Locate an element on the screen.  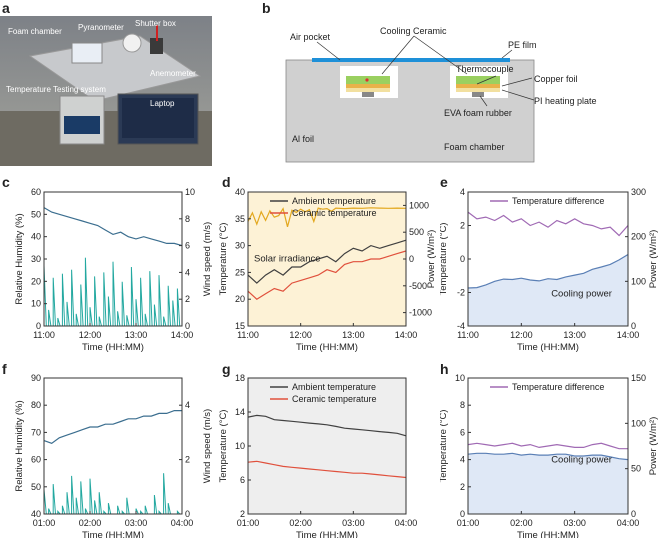
label-anemometer: Anemometer is located at coordinates (173, 73).